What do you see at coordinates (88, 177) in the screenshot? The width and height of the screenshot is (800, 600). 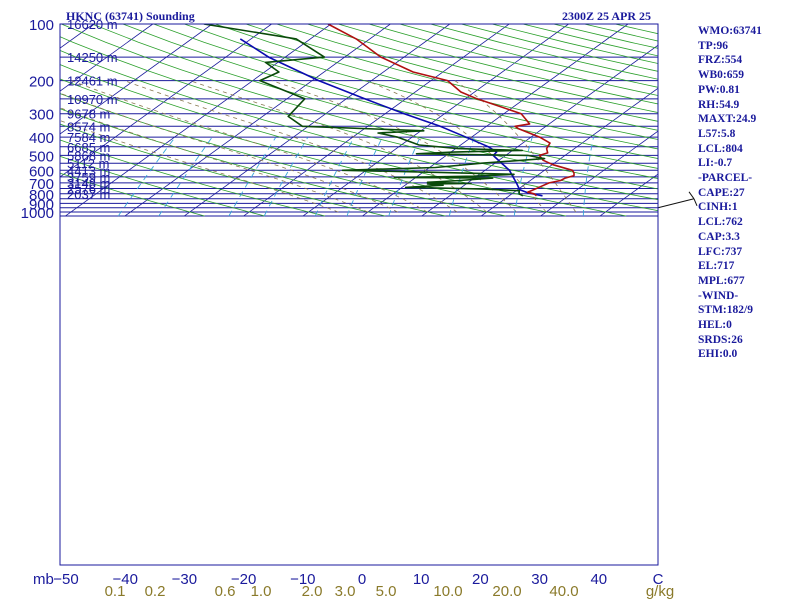 I see `height-label: 3759 m` at bounding box center [88, 177].